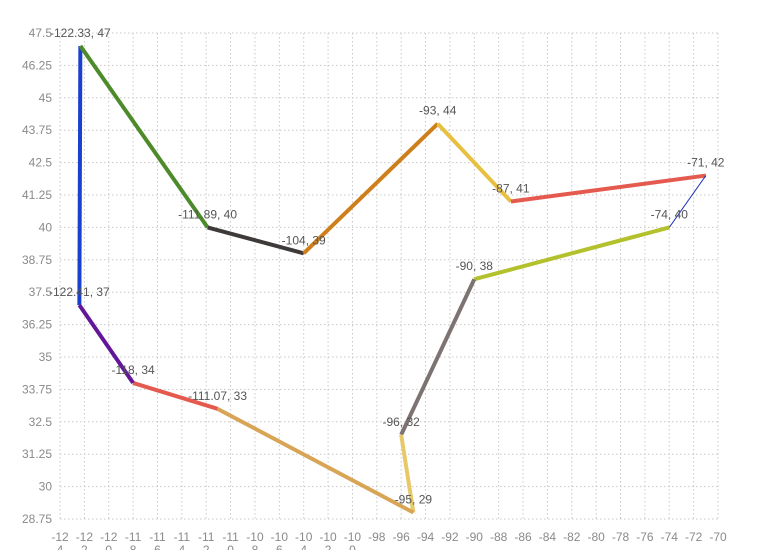 This screenshot has height=550, width=764. I want to click on x-tick-label: -96, so click(402, 537).